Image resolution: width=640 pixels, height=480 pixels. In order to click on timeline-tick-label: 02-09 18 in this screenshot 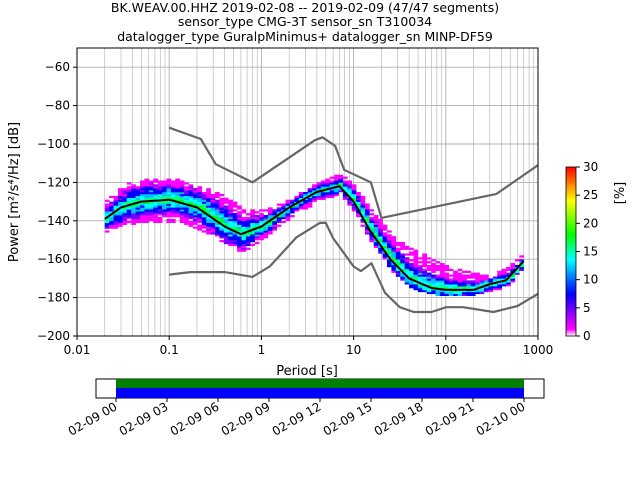, I will do `click(399, 418)`.